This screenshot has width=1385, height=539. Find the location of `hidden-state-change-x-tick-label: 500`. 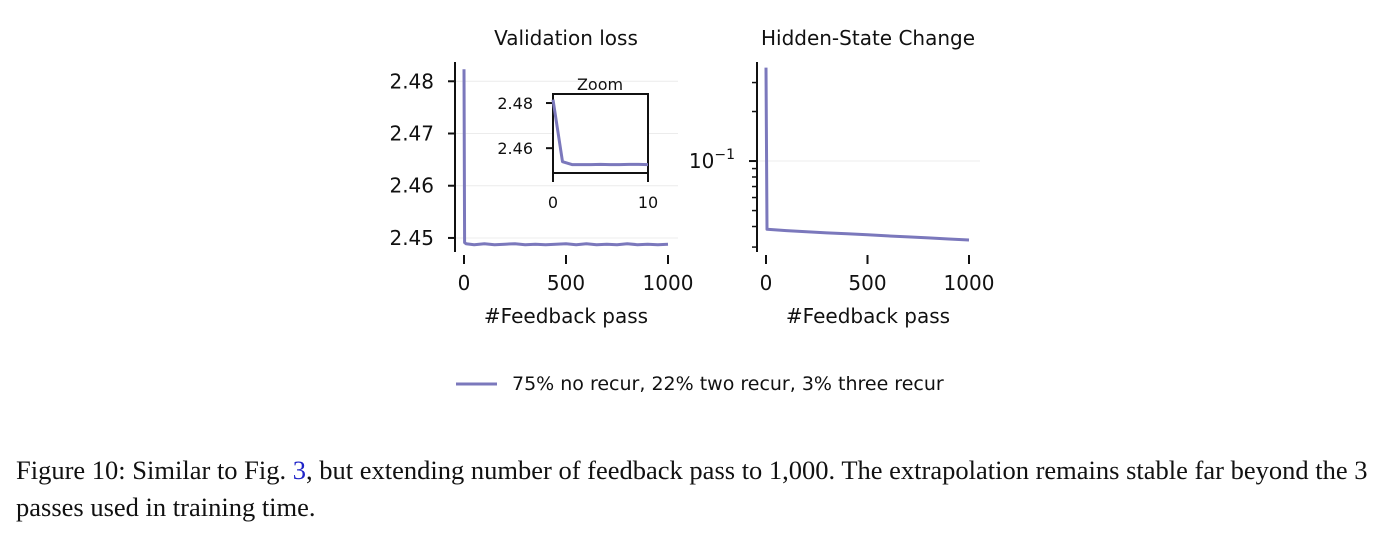

hidden-state-change-x-tick-label: 500 is located at coordinates (867, 283).